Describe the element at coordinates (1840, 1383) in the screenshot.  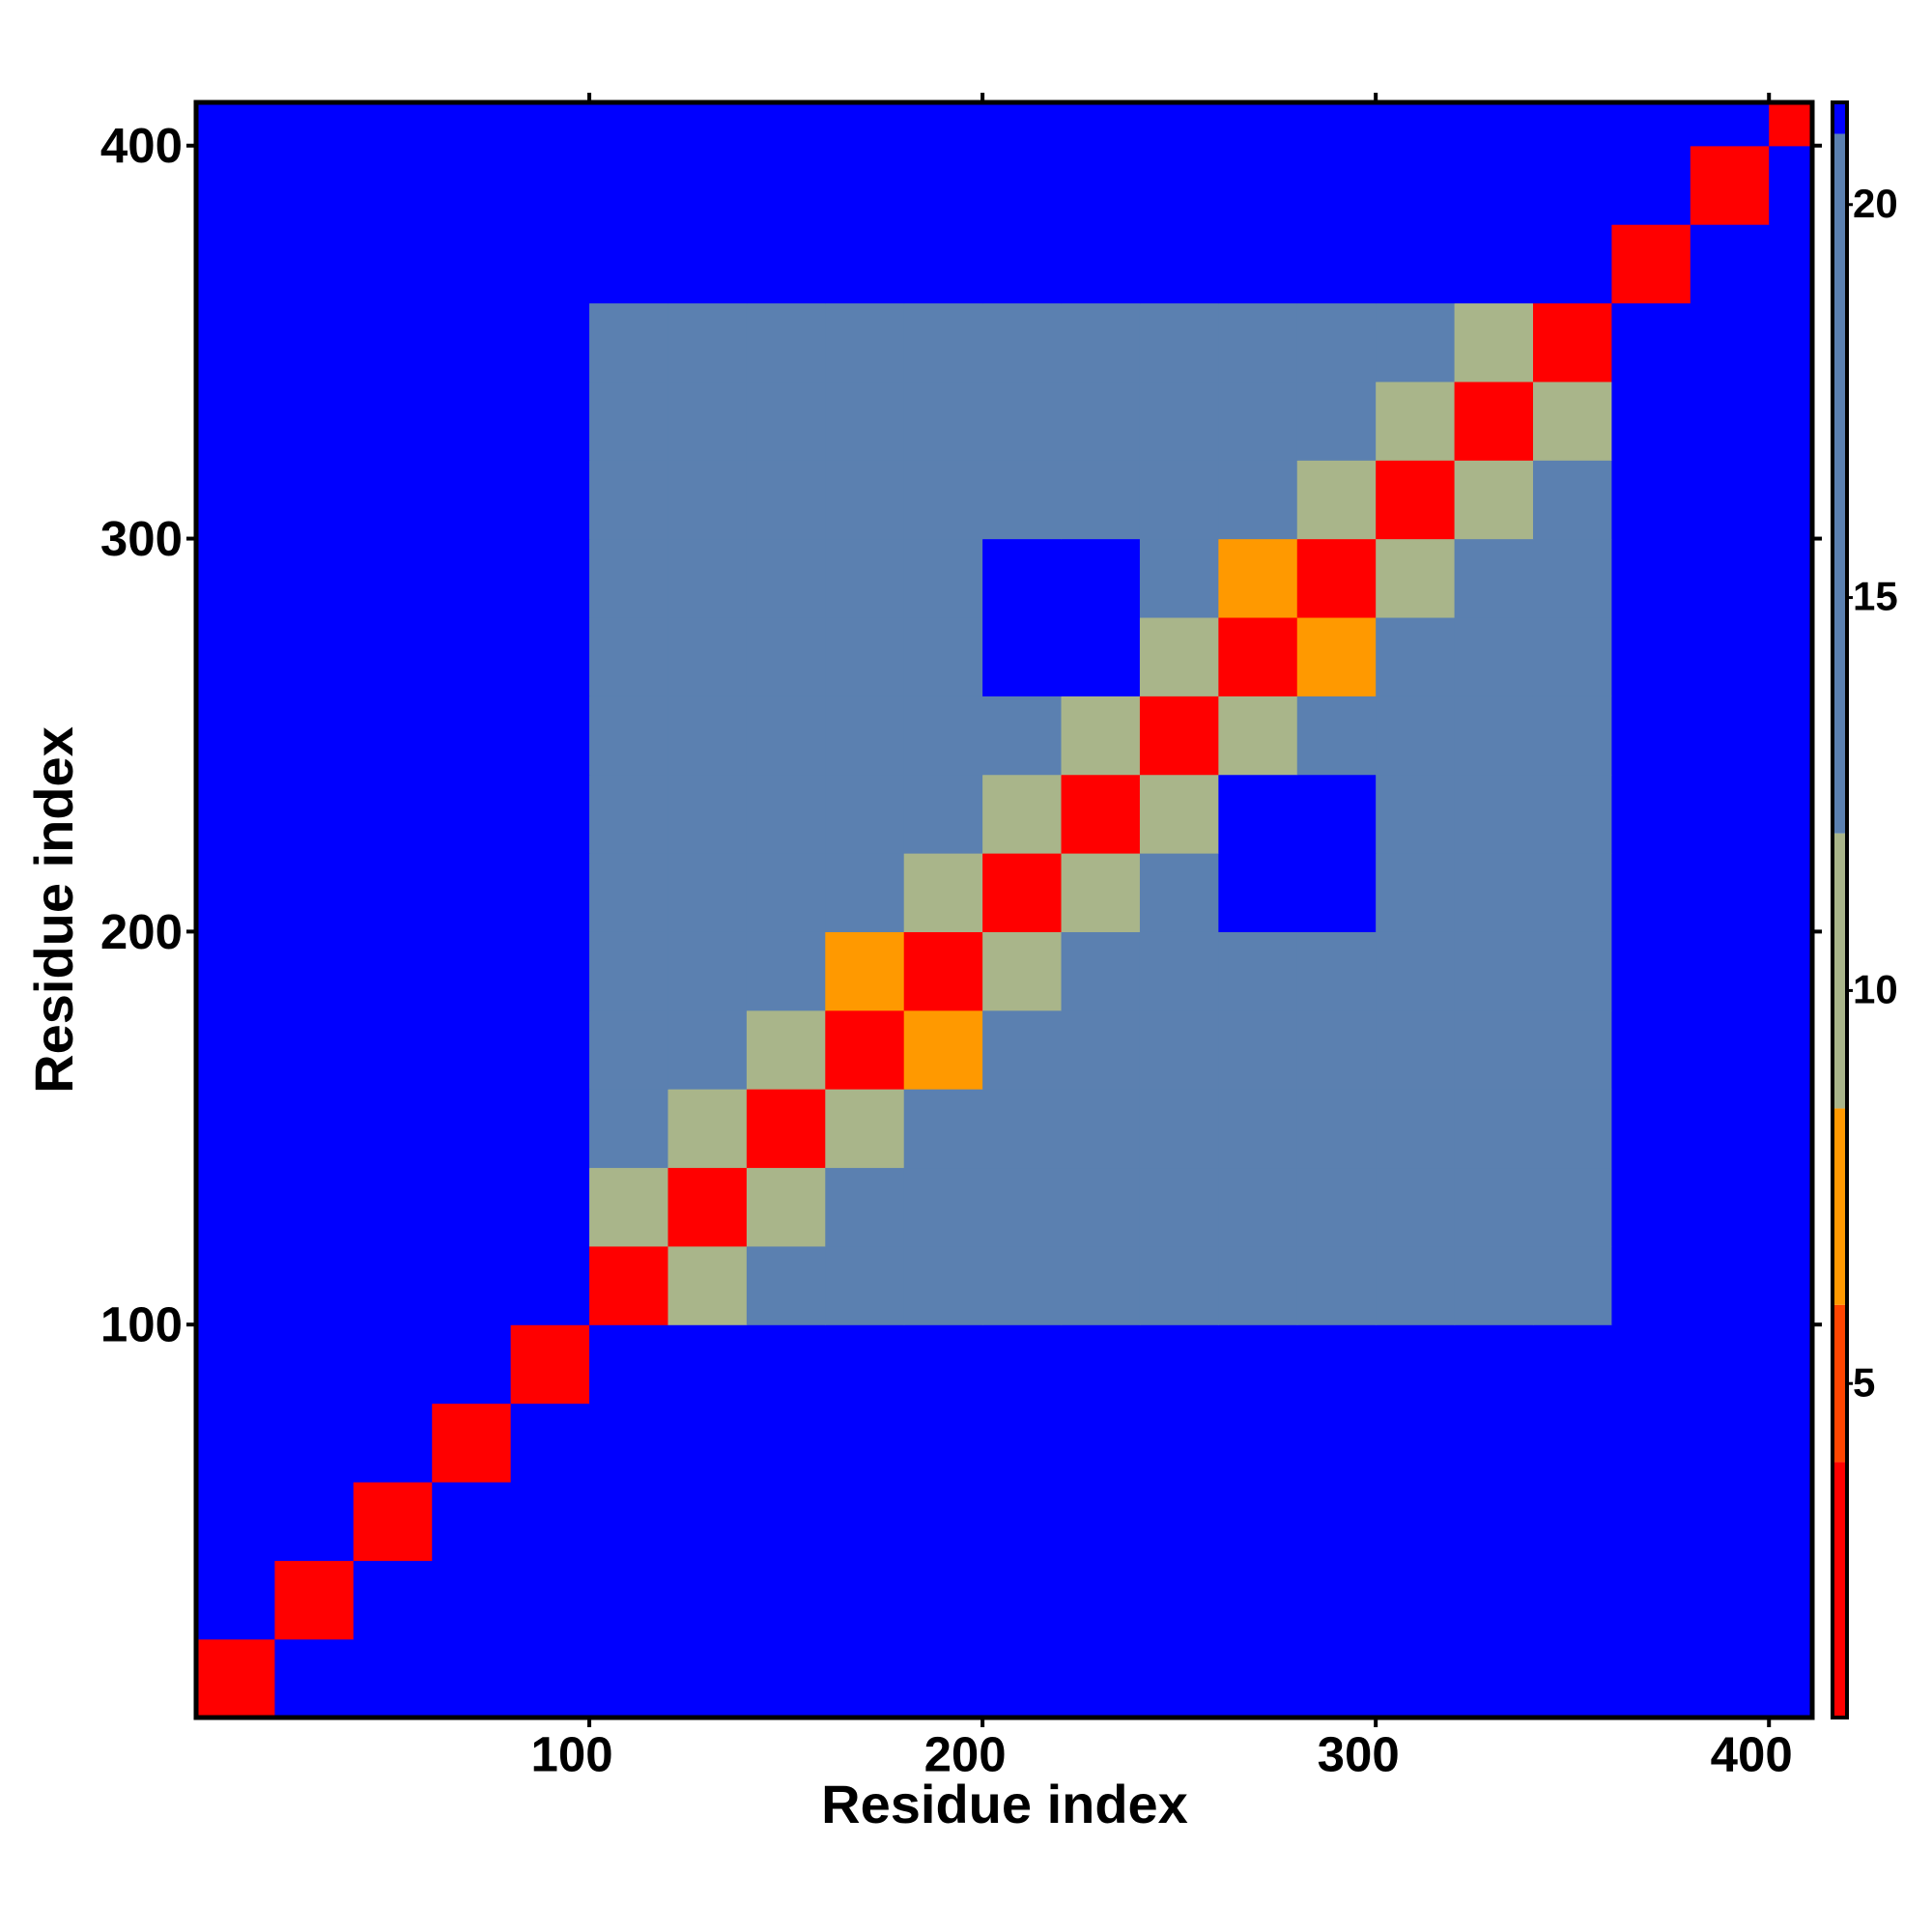
I see `colorbar-segment` at that location.